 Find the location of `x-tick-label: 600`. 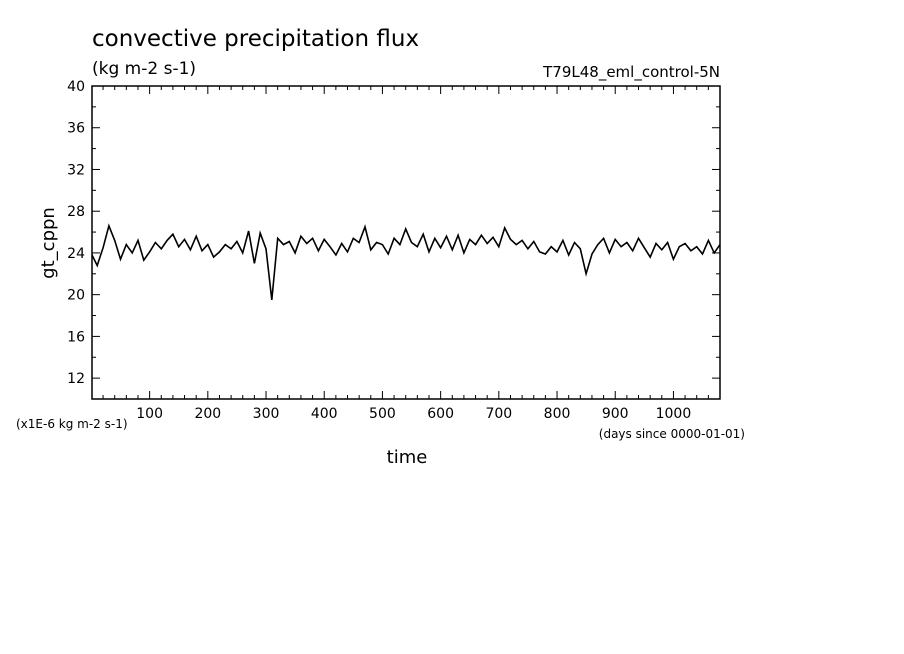

x-tick-label: 600 is located at coordinates (440, 414).